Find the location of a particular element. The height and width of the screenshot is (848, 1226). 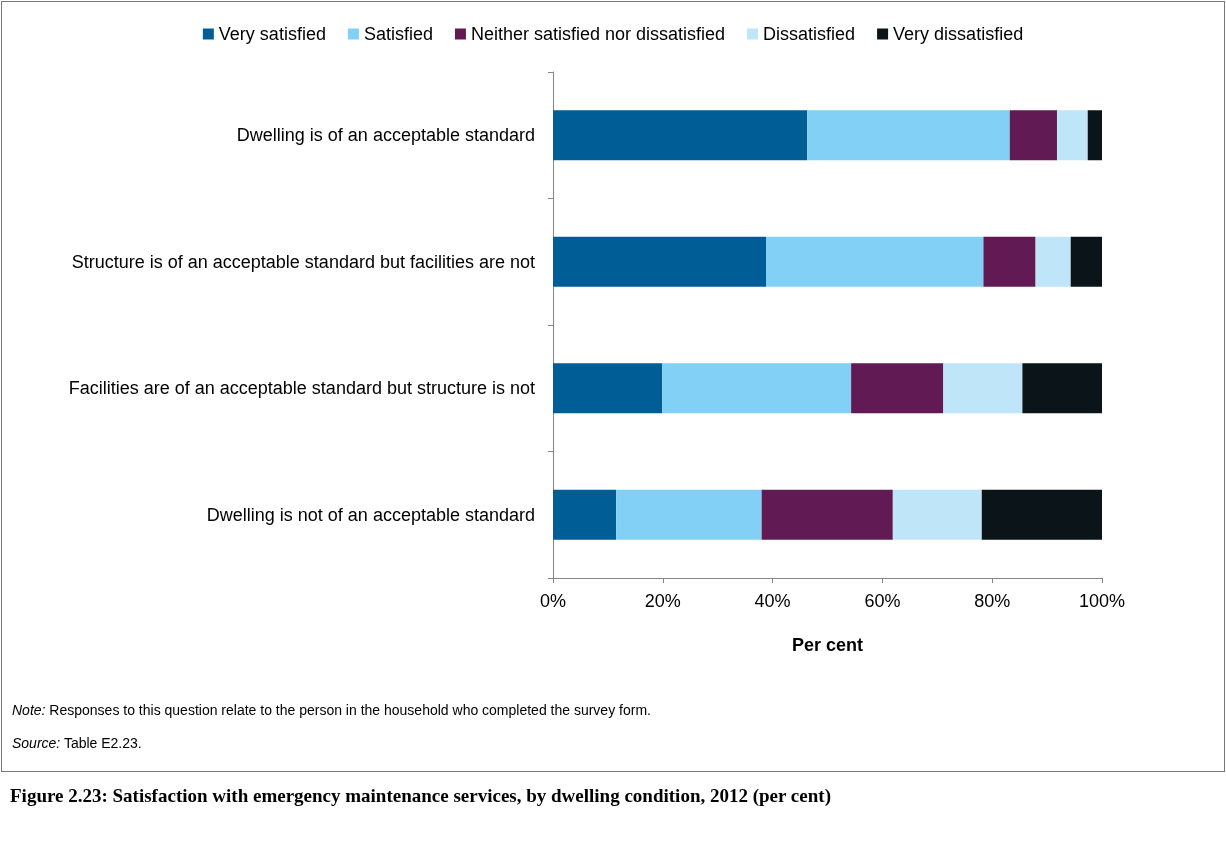

x-tick-label: 60% is located at coordinates (882, 601).